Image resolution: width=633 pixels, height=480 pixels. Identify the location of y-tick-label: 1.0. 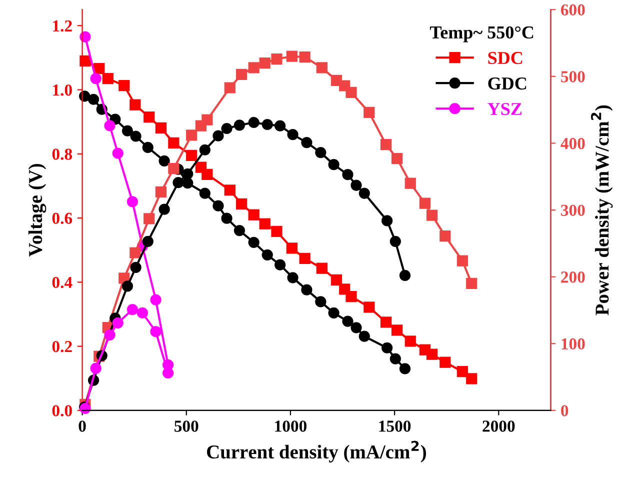
(62, 90).